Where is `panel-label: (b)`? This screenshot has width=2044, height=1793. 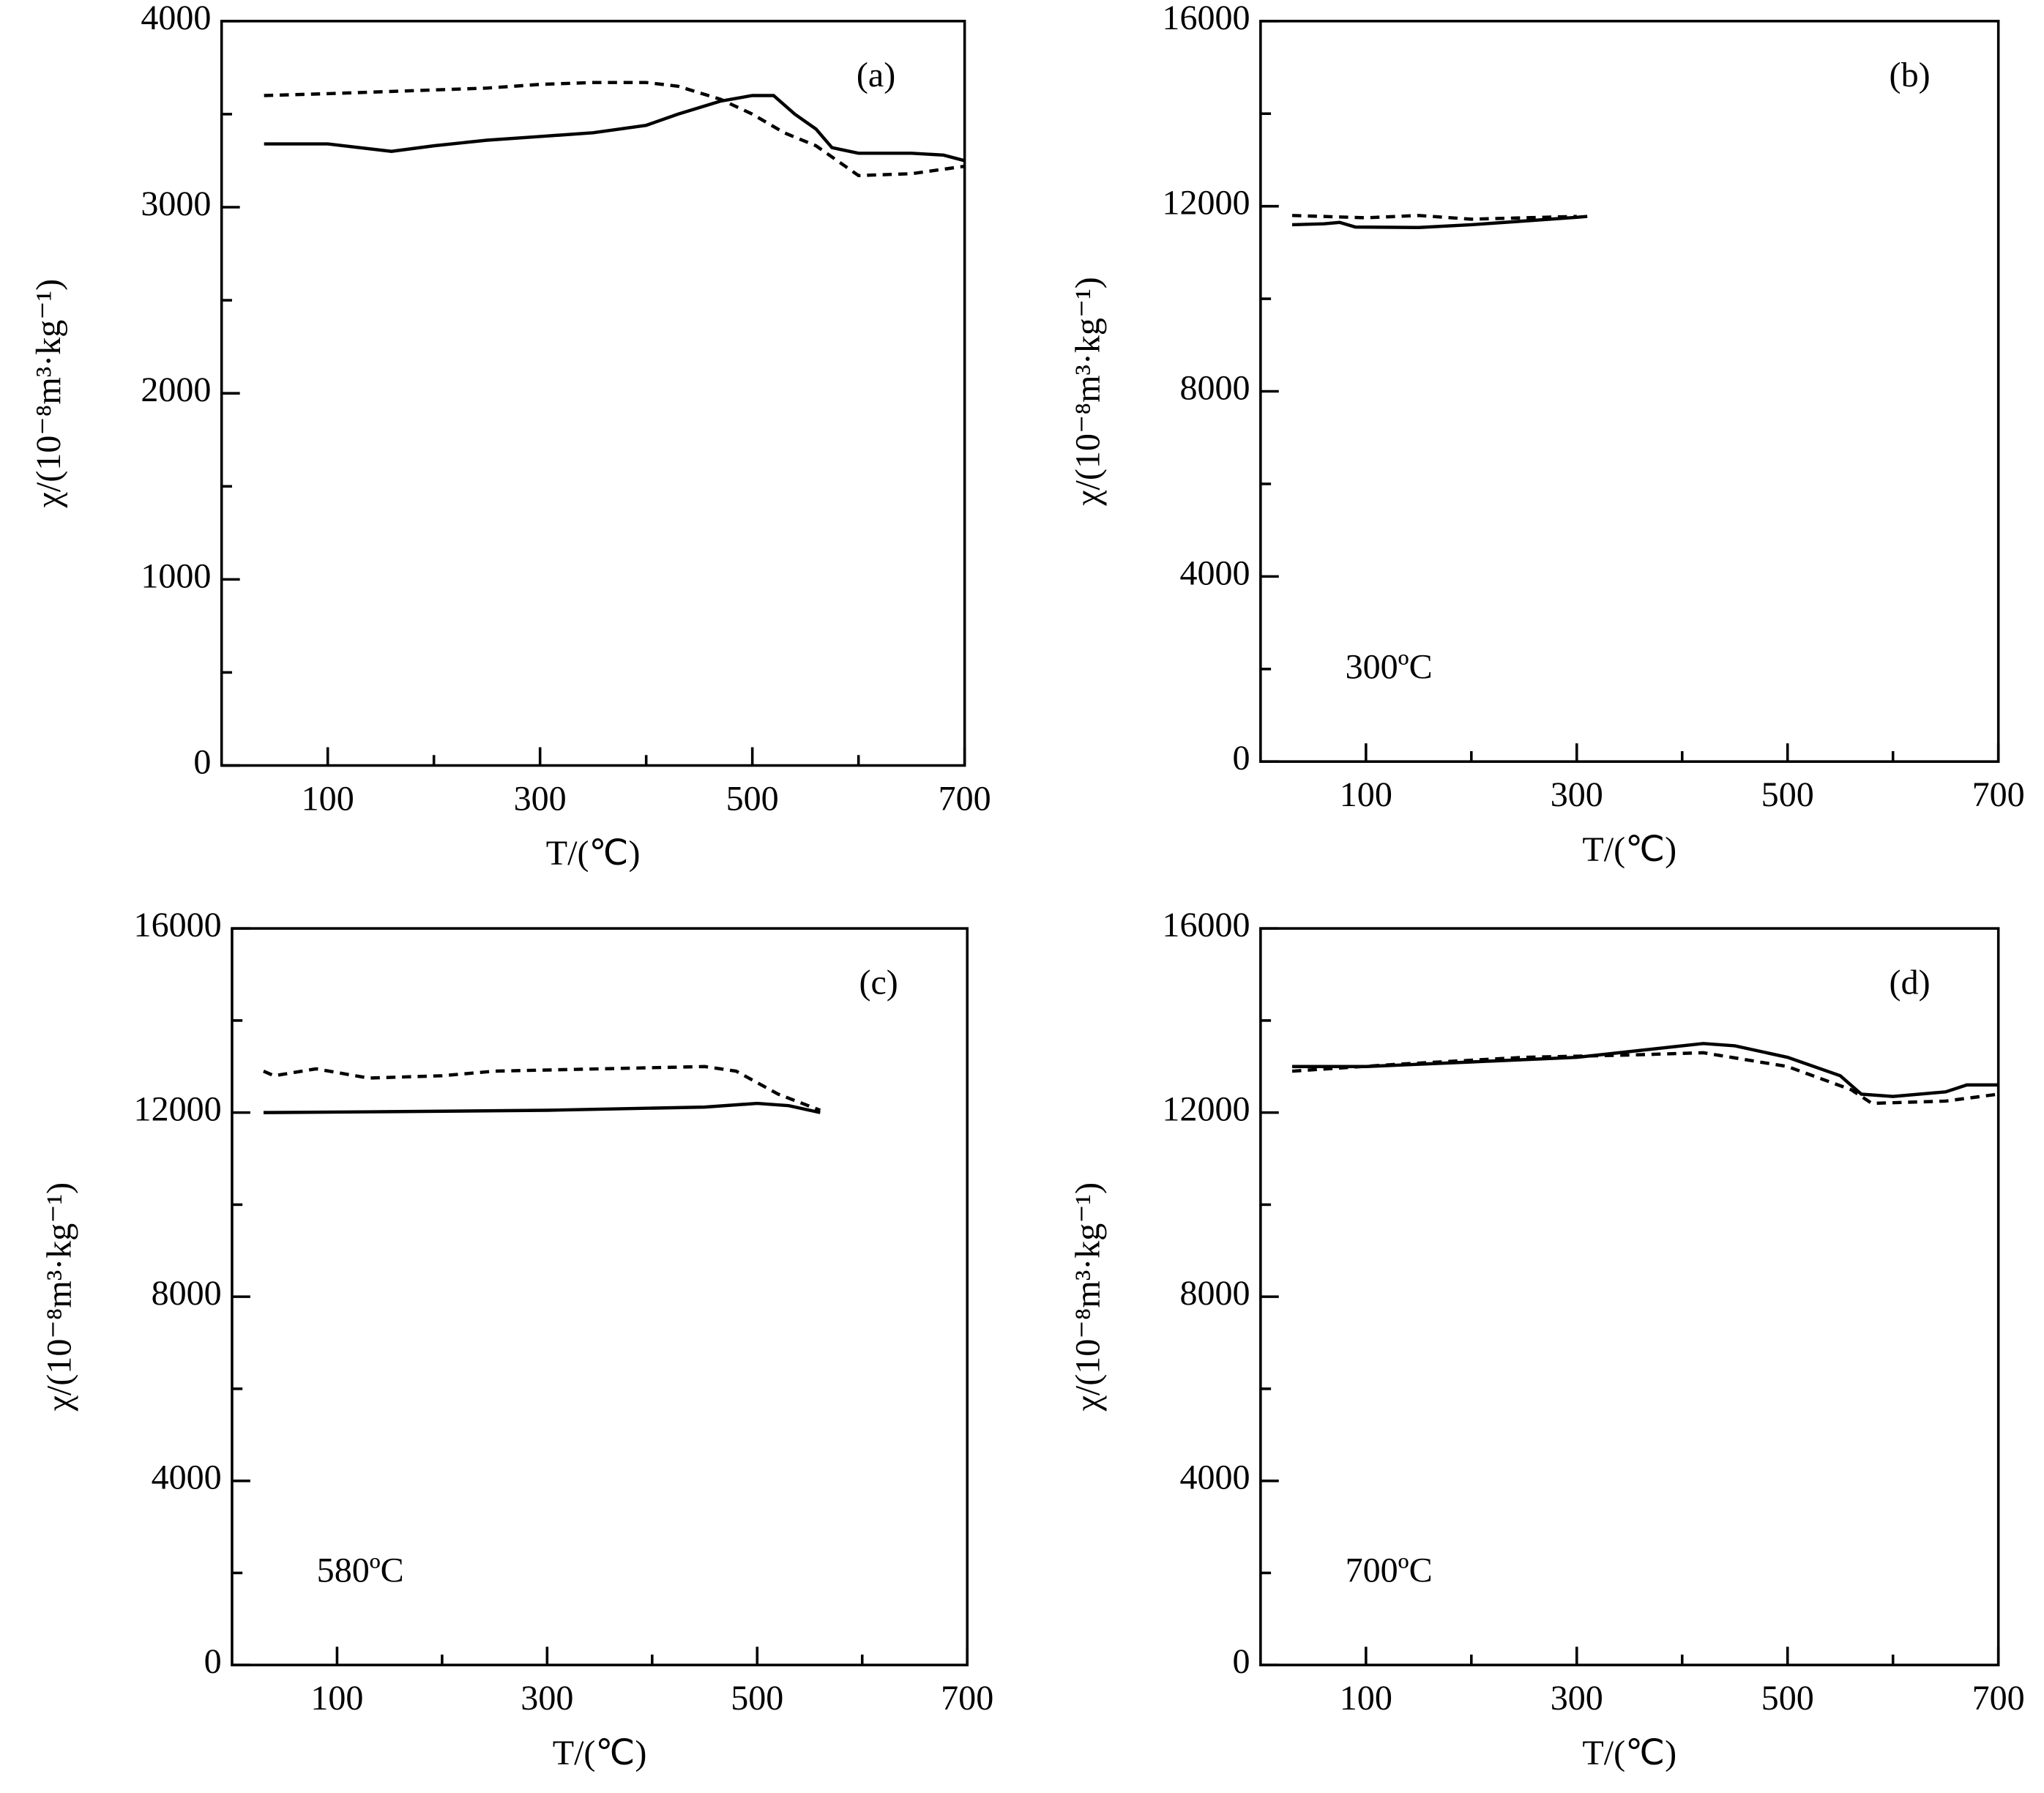 panel-label: (b) is located at coordinates (1910, 75).